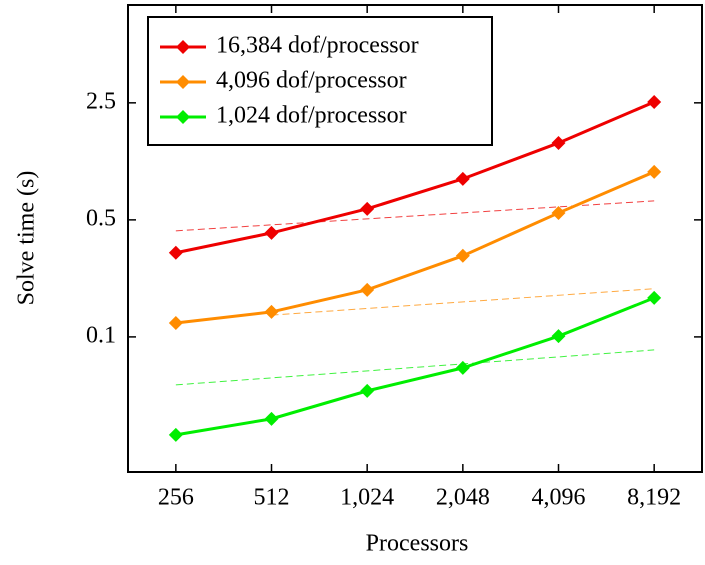  I want to click on x-tick-label: 512, so click(272, 498).